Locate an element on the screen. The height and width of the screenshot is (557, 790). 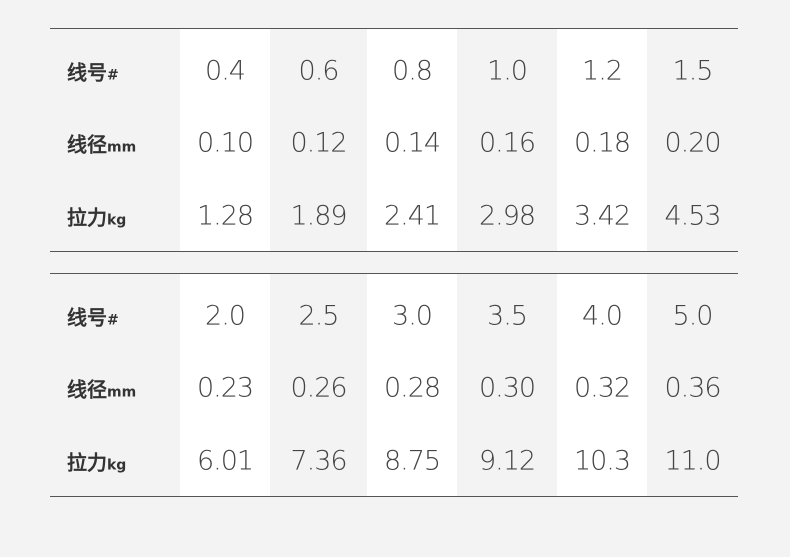
value-cell: 2.0 is located at coordinates (225, 316).